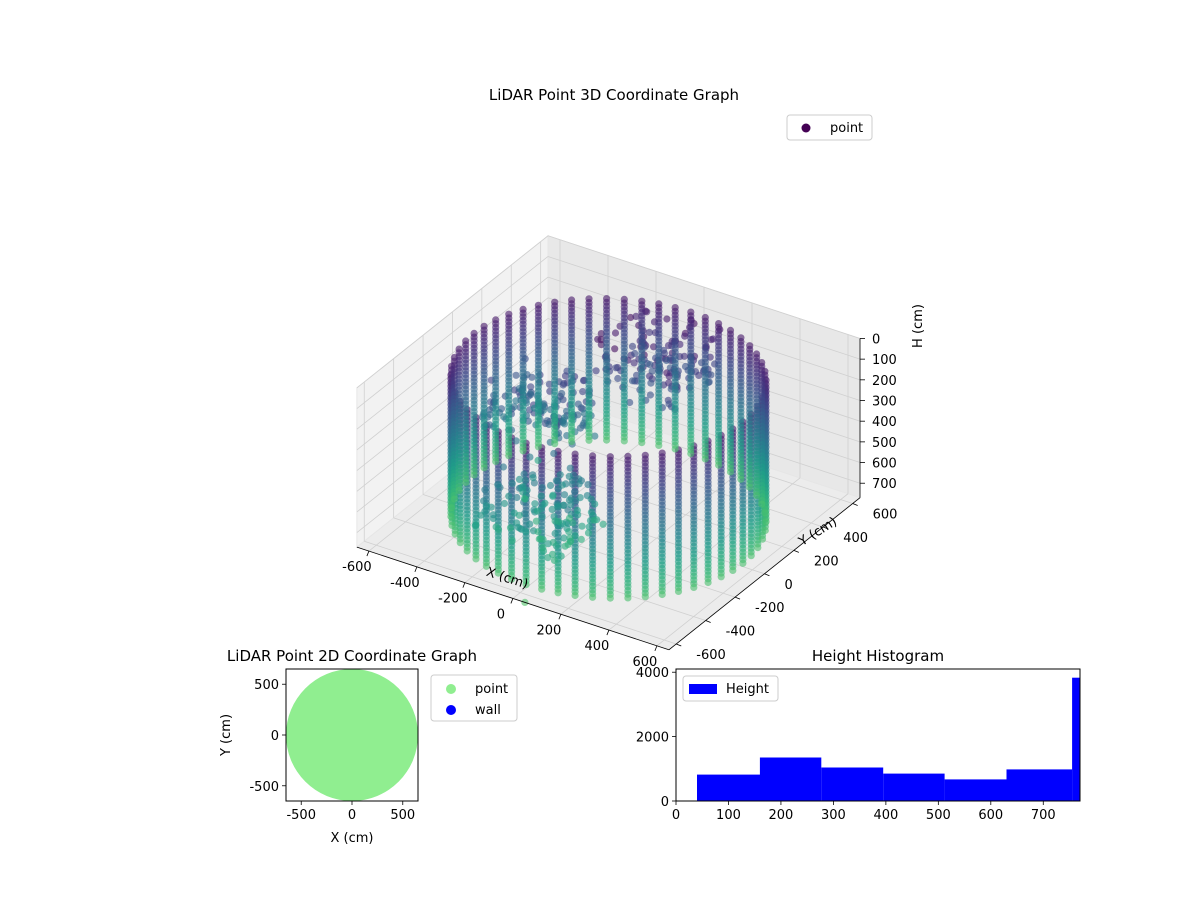  Describe the element at coordinates (884, 443) in the screenshot. I see `z-tick-label-3d: 500` at that location.